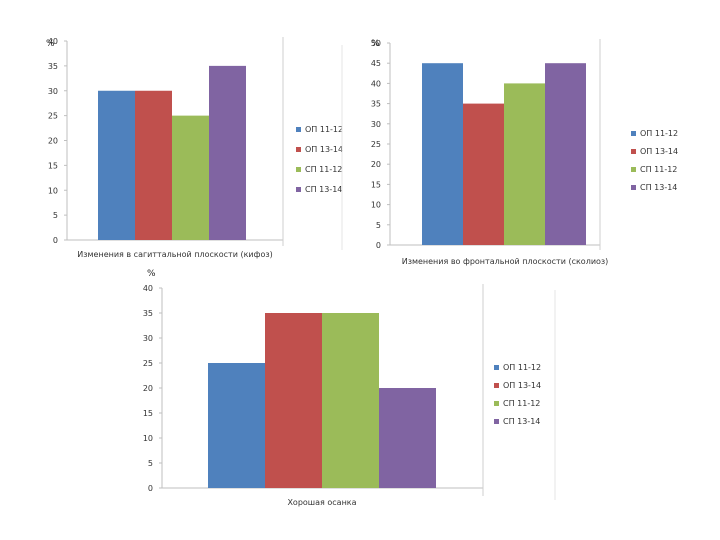  I want to click on y-tick-label: 50, so click(376, 43).